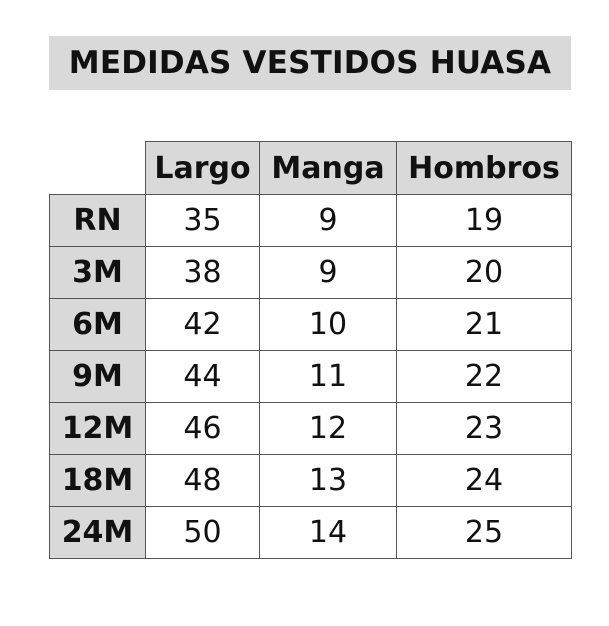 The width and height of the screenshot is (609, 626). I want to click on cell-hombros: 23, so click(484, 428).